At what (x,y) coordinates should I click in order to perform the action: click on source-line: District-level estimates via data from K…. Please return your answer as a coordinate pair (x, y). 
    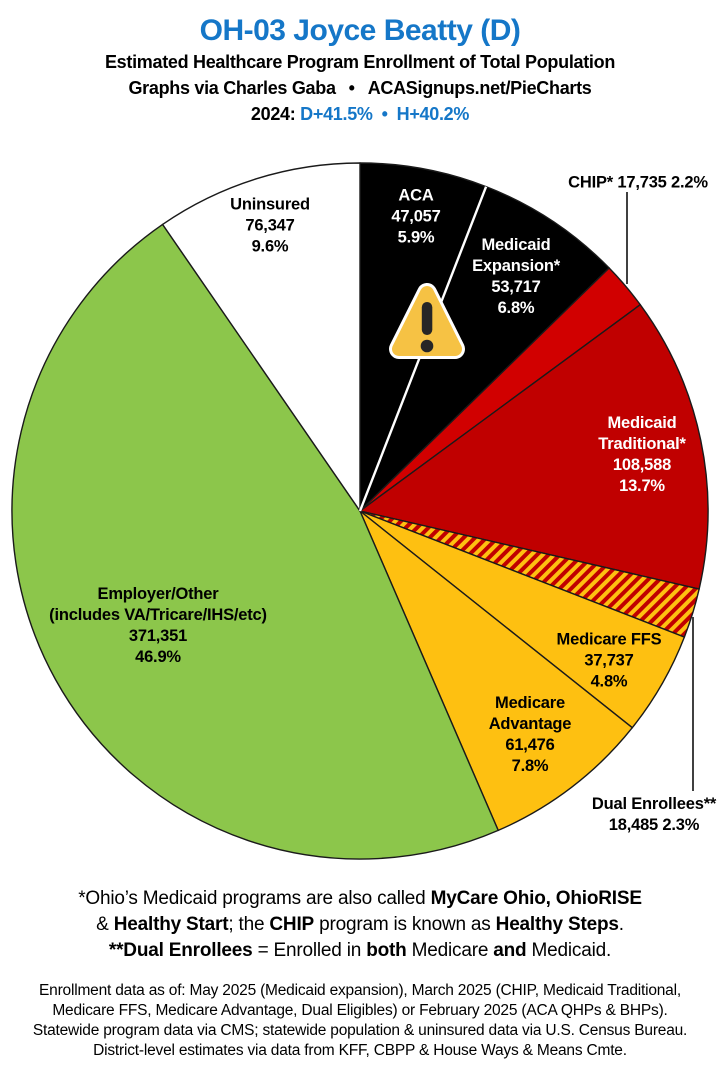
    Looking at the image, I should click on (360, 1050).